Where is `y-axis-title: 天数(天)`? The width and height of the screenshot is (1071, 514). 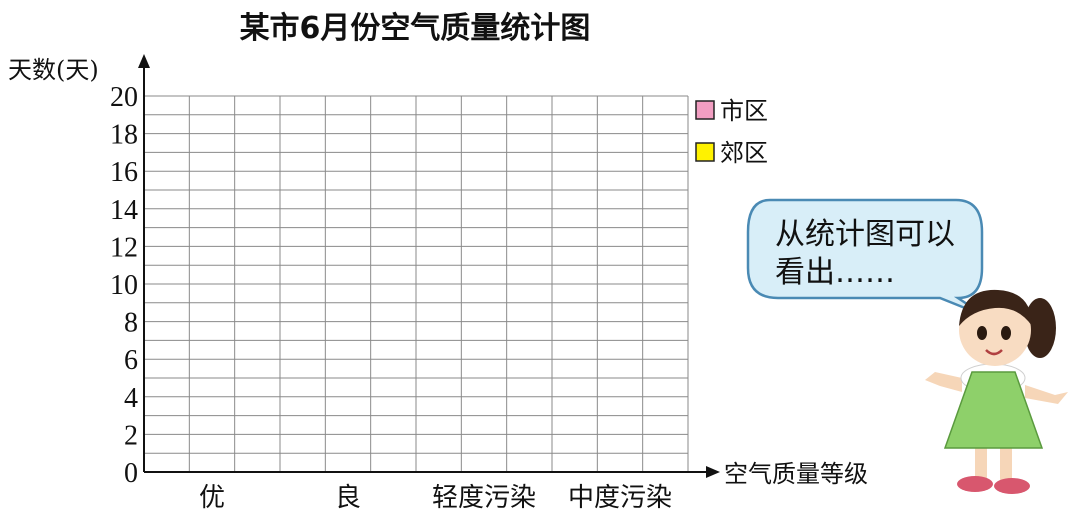 y-axis-title: 天数(天) is located at coordinates (53, 70).